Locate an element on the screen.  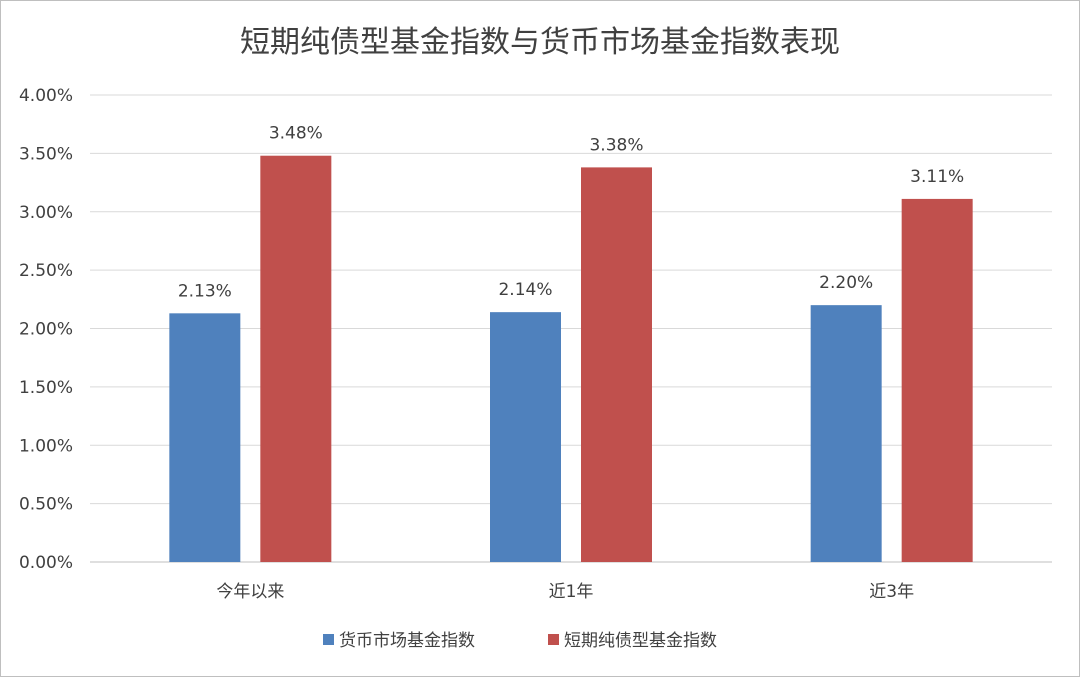
y-tick-label: 4.00% is located at coordinates (46, 96).